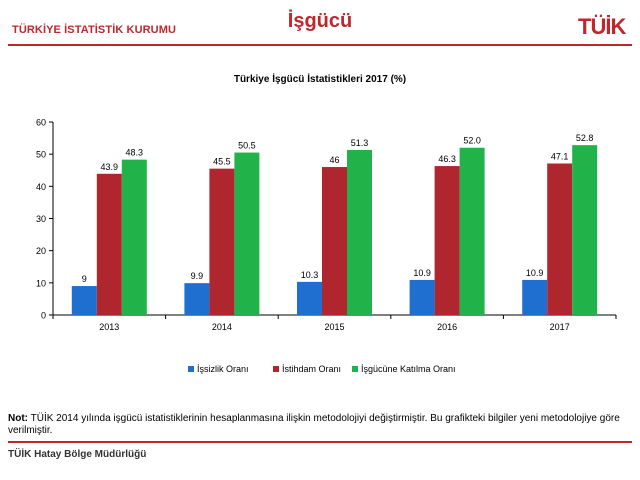 This screenshot has height=480, width=640. I want to click on data-label: 52.0, so click(472, 141).